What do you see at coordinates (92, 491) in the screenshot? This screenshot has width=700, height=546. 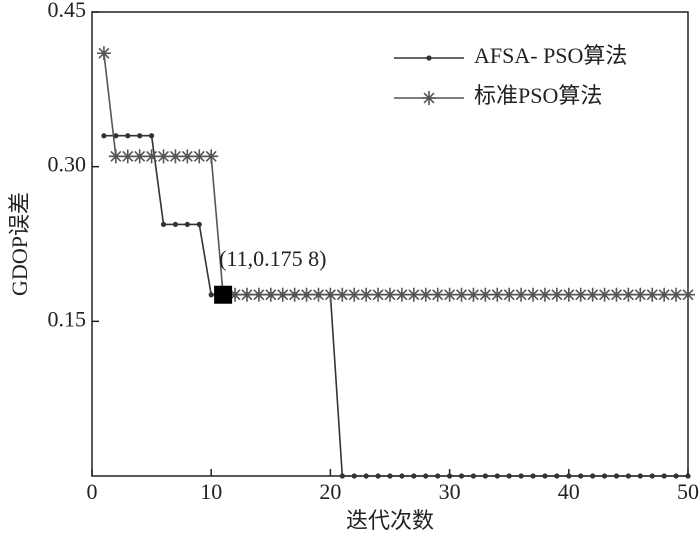 I see `x-tick-label: 0` at bounding box center [92, 491].